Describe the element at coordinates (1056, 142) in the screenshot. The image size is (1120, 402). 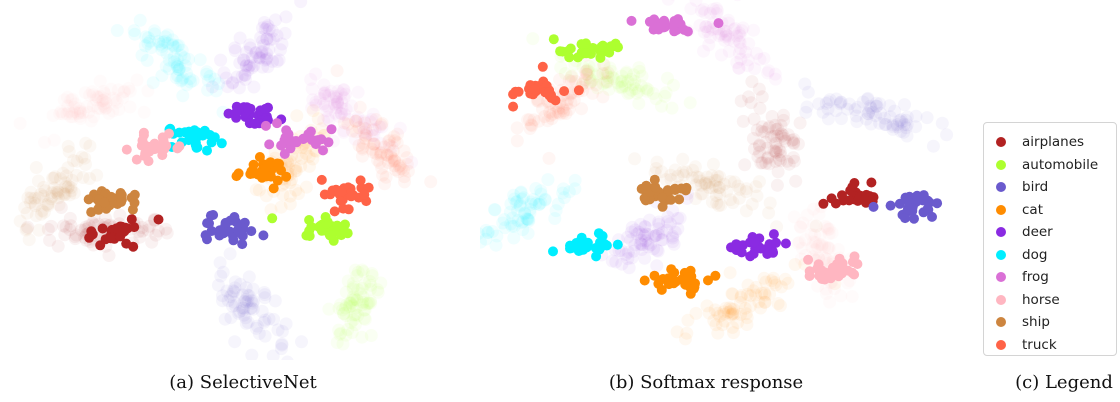
I see `legend-entry: airplanes` at that location.